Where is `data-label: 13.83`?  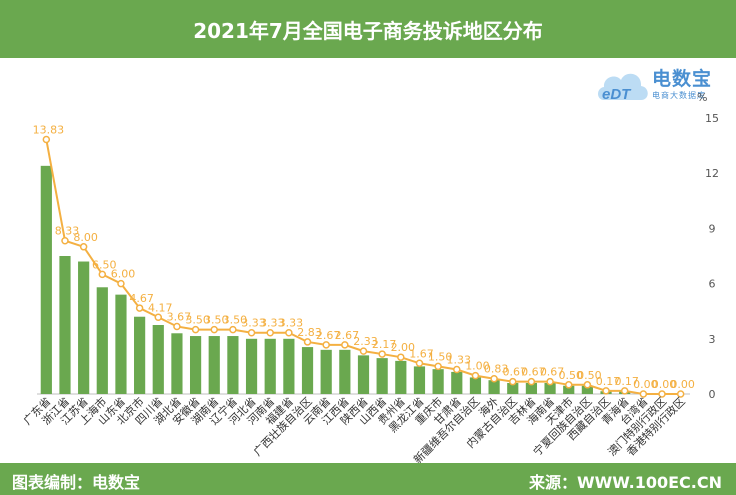 data-label: 13.83 is located at coordinates (49, 130).